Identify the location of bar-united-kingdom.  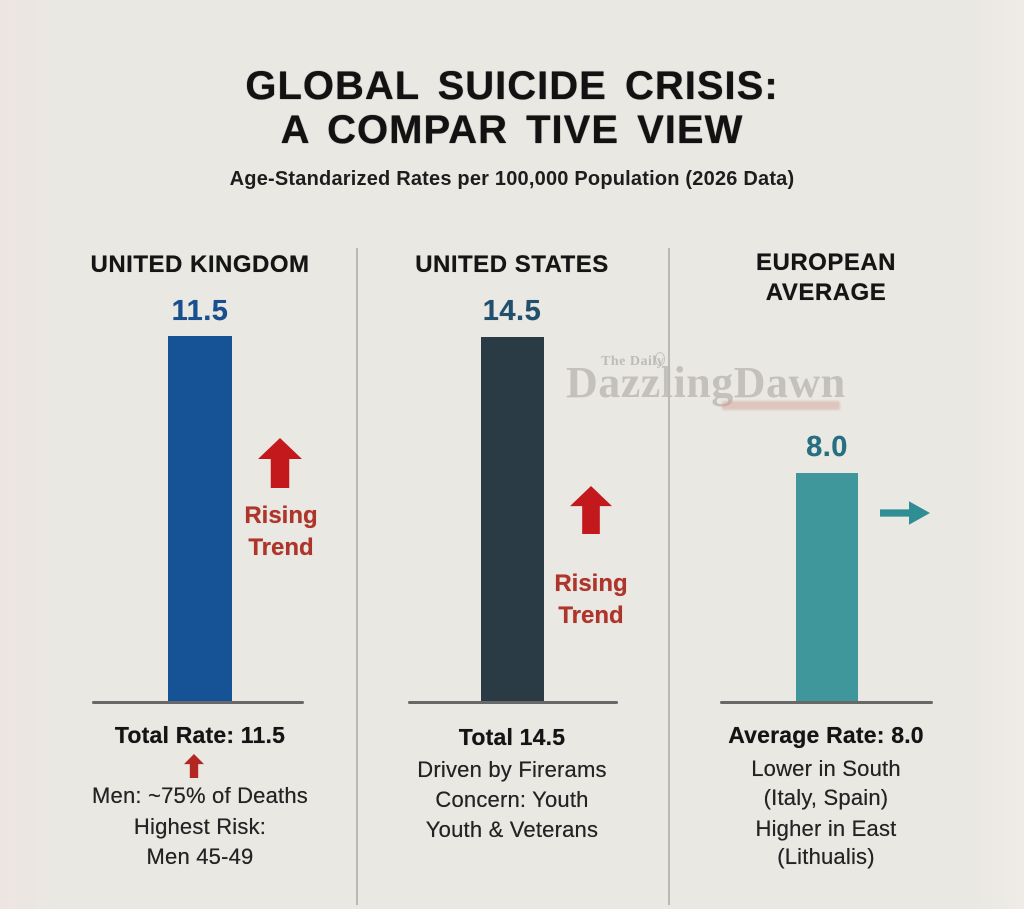
(200, 519).